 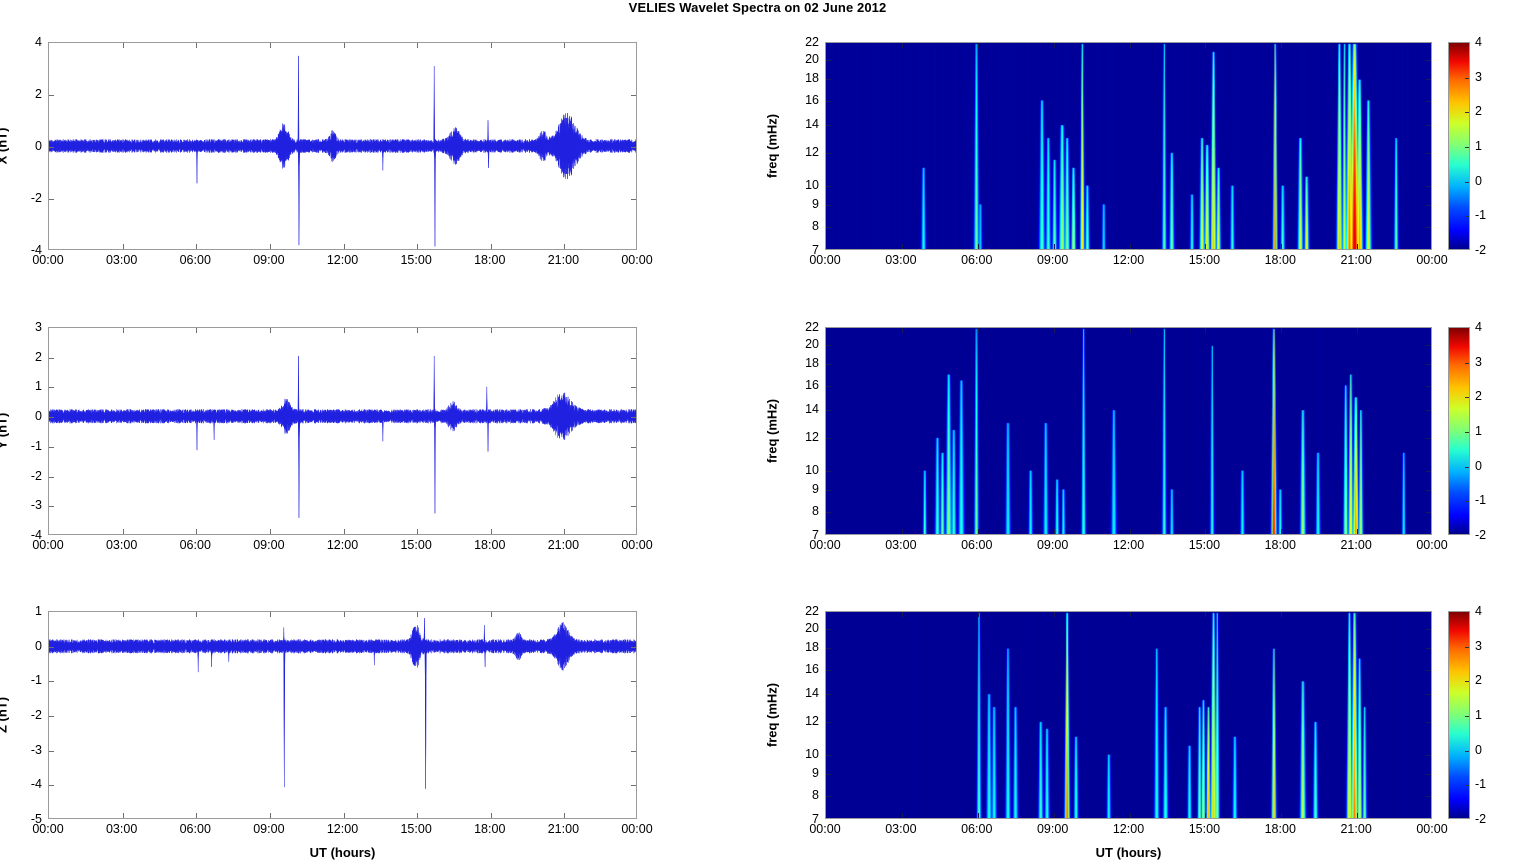 I want to click on colorbar-tick-label: 0, so click(x=1478, y=465).